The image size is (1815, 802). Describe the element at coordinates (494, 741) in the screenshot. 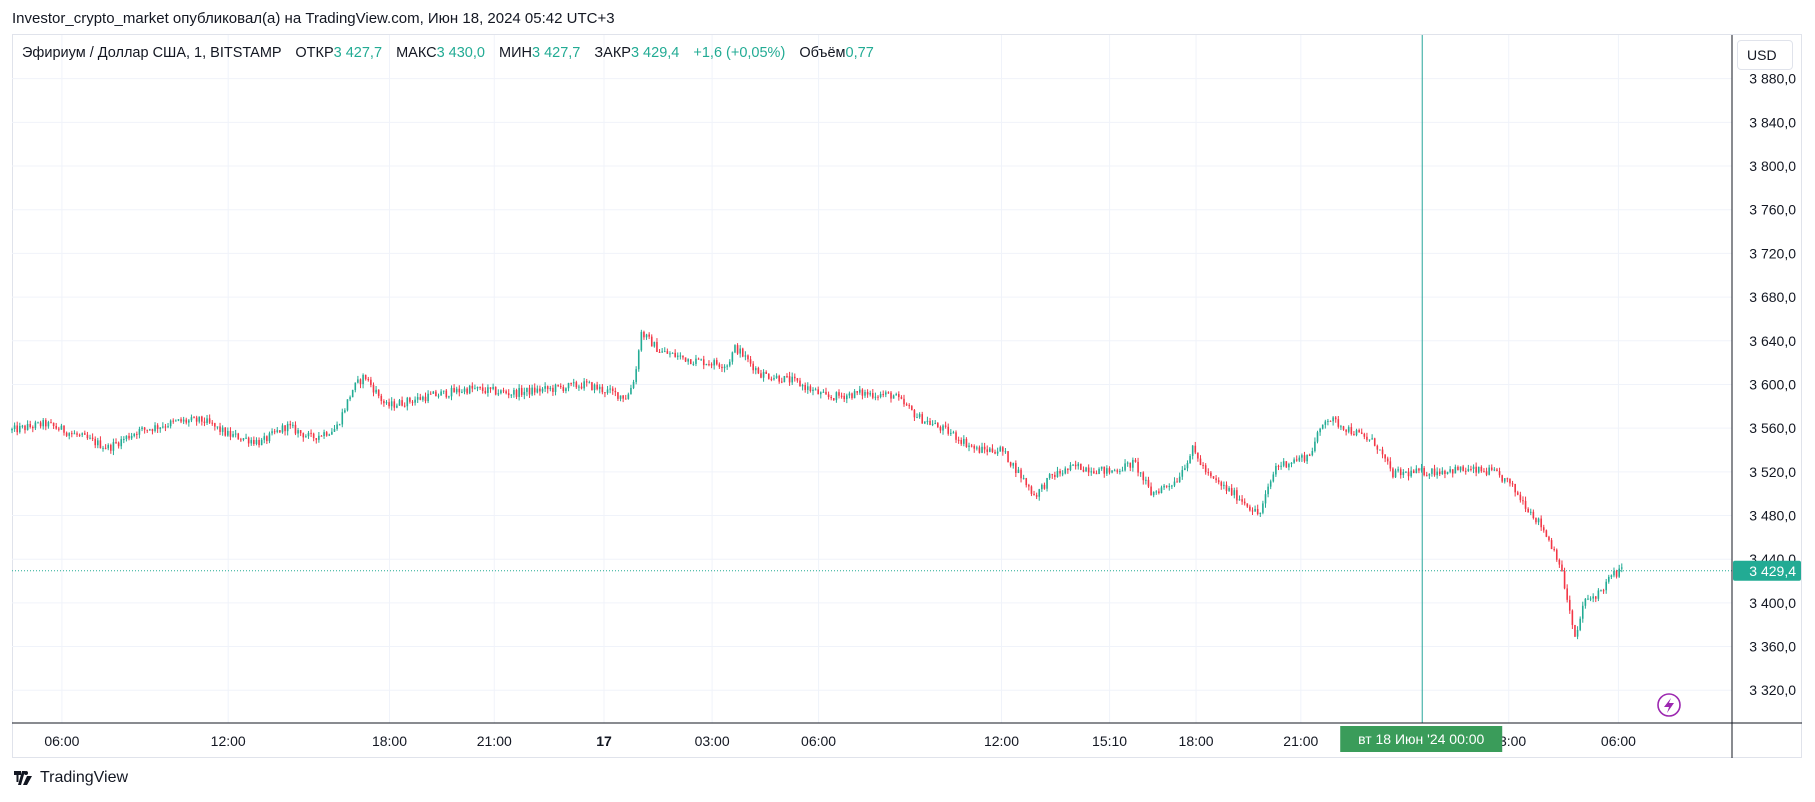

I see `time-tick-label: 21:00` at that location.